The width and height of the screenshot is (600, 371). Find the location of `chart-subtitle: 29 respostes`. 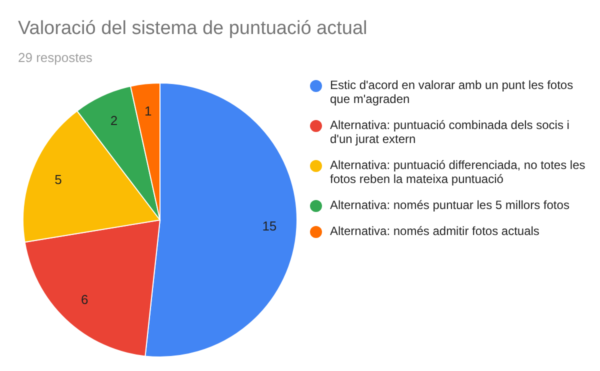

chart-subtitle: 29 respostes is located at coordinates (55, 57).